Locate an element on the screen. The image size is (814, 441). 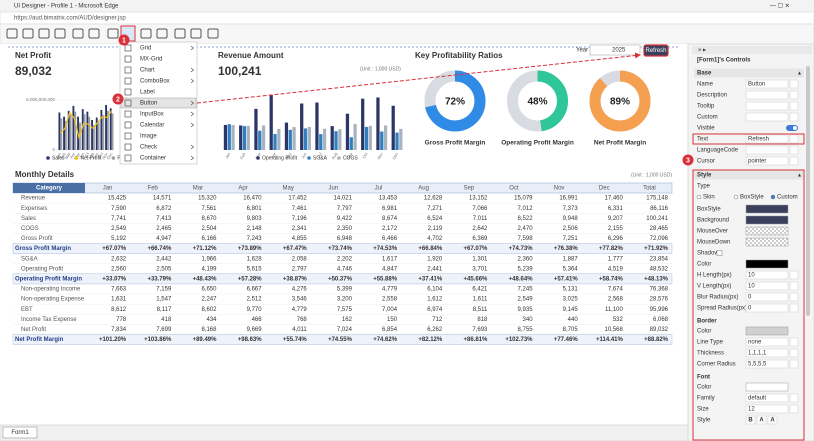
property-label: Blur Radius(px) is located at coordinates (717, 298).